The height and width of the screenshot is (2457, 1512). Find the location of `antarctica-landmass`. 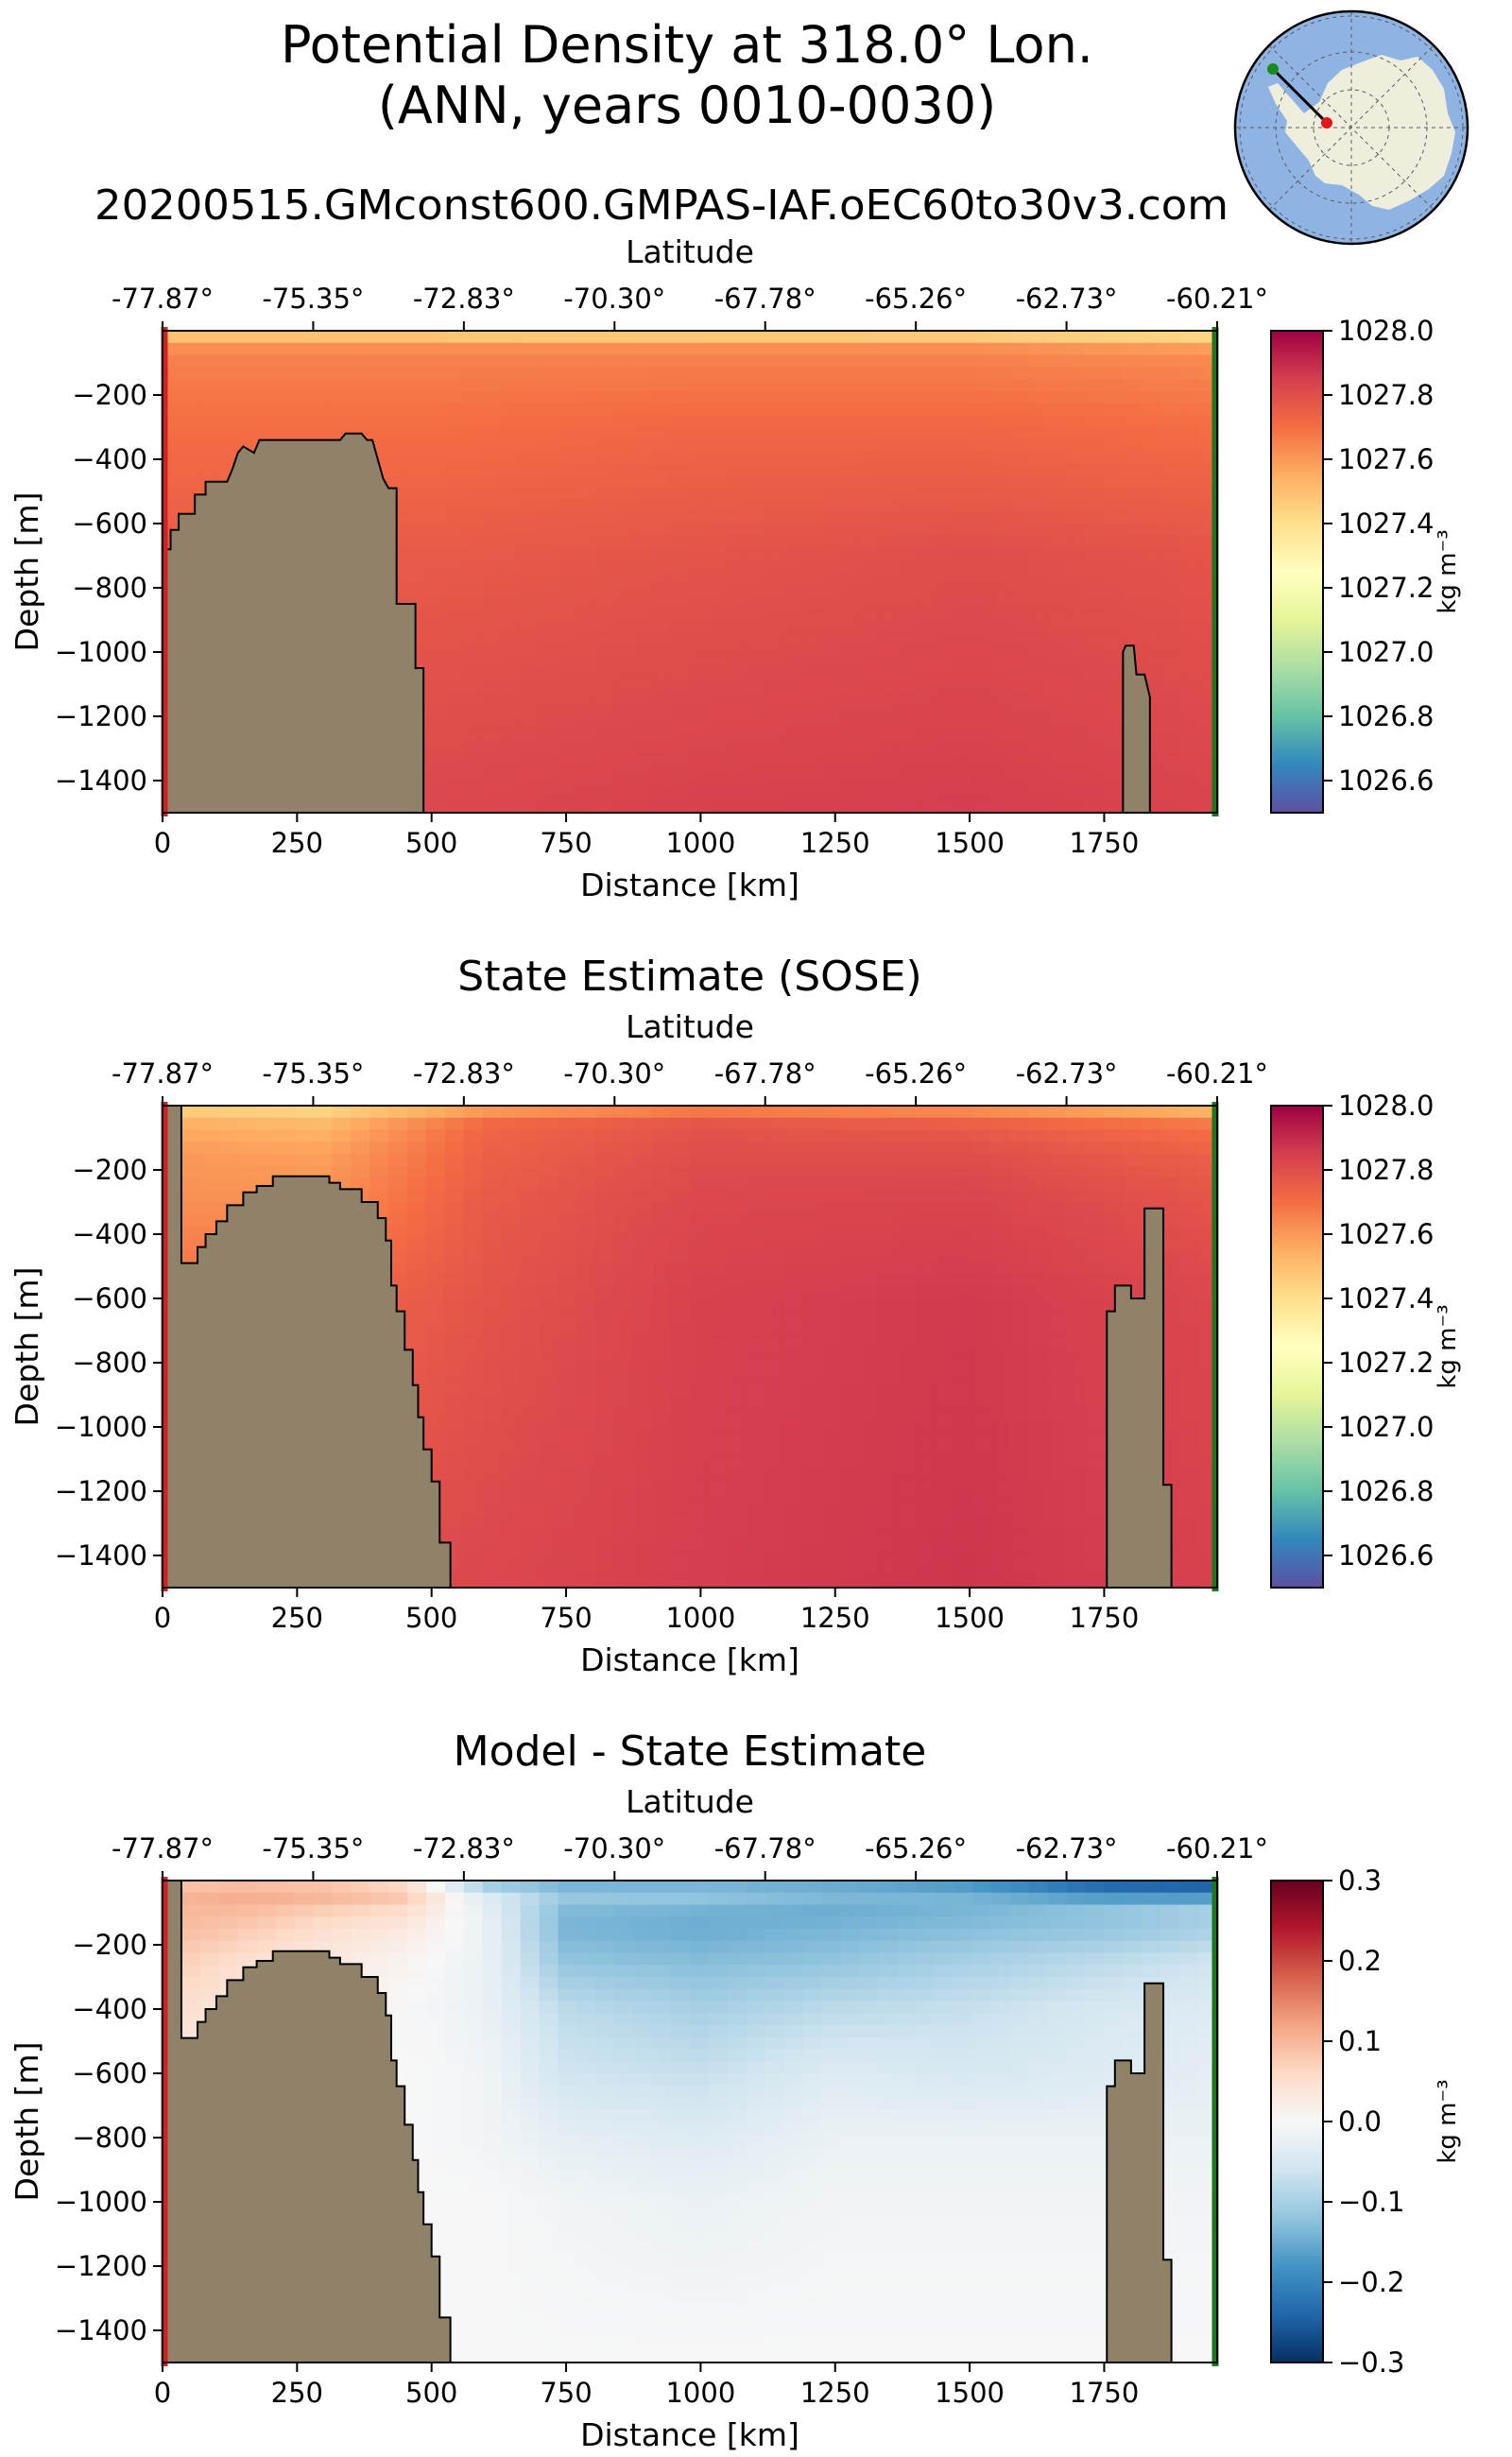

antarctica-landmass is located at coordinates (1361, 132).